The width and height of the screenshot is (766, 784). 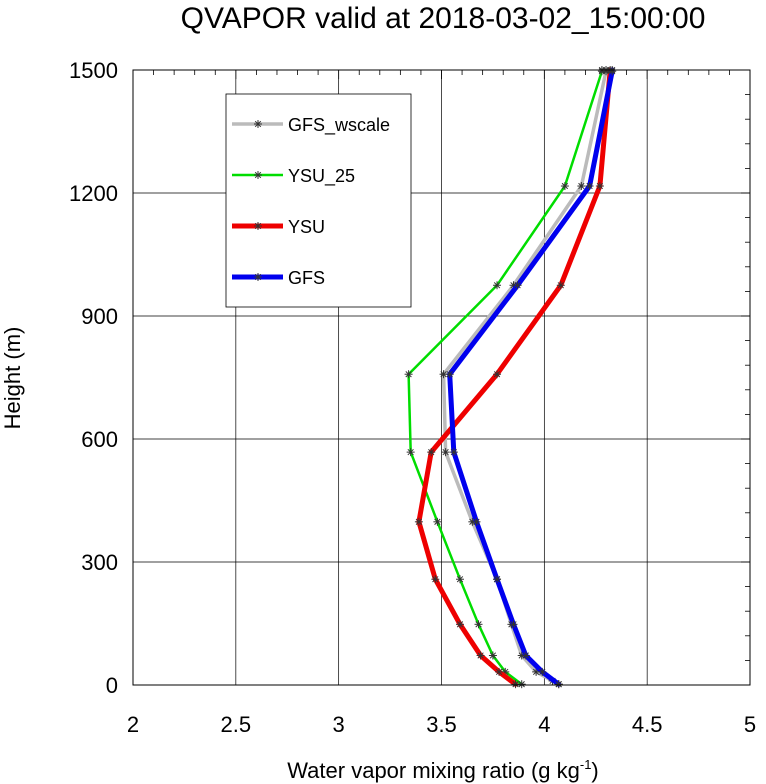 What do you see at coordinates (236, 724) in the screenshot?
I see `x-tick-label-1: 2.5` at bounding box center [236, 724].